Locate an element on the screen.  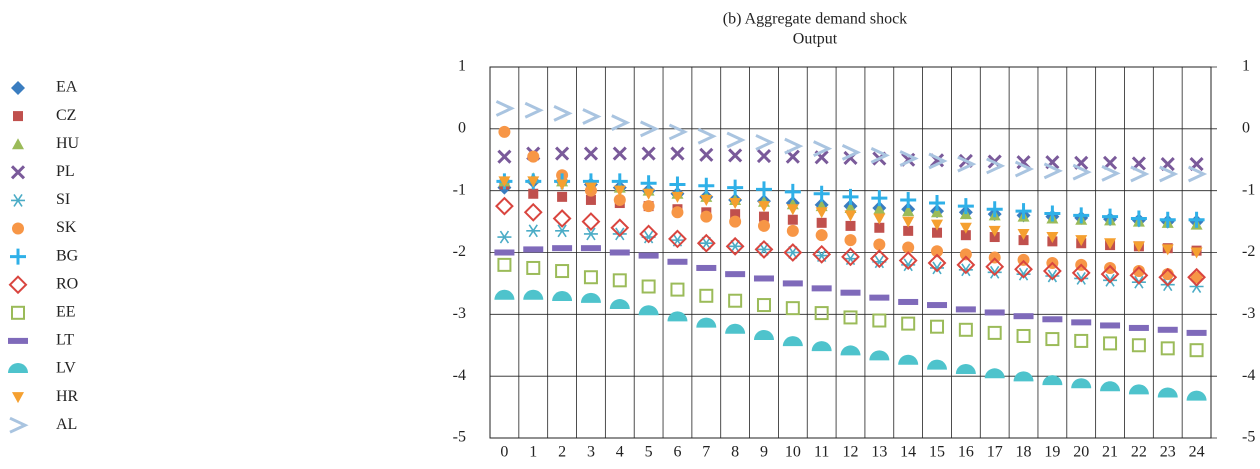
y-tick-label: -4 is located at coordinates (459, 375).